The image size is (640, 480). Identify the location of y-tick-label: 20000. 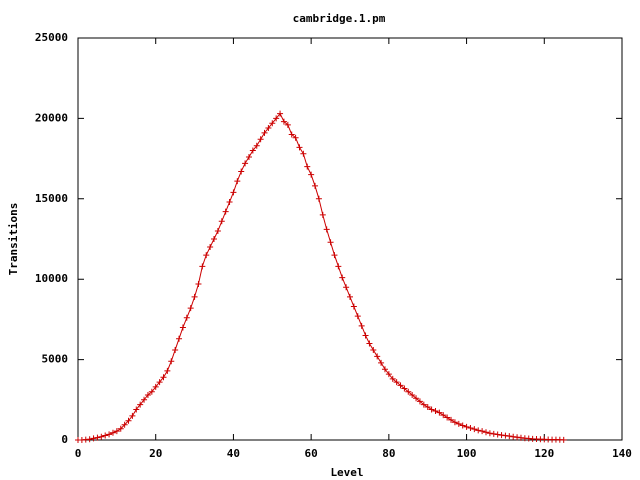
(51, 117).